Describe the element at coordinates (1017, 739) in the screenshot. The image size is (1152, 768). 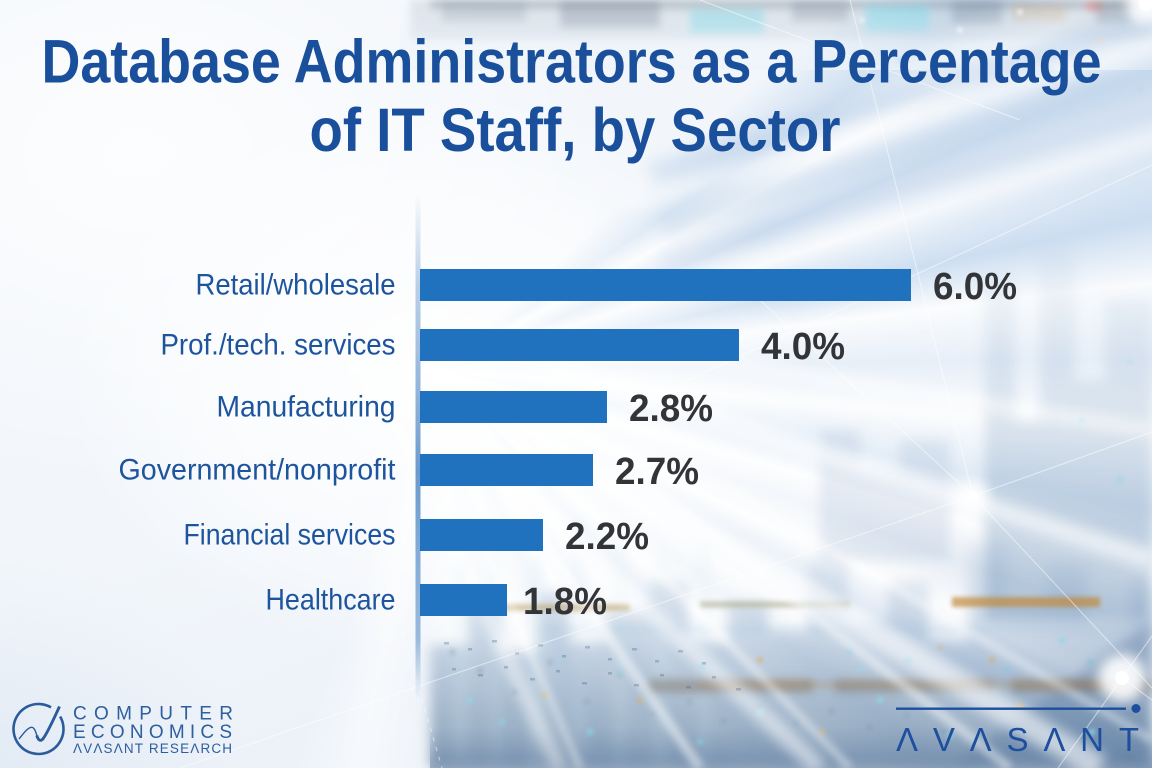
I see `svg-text: ΛVΛSΛNT` at that location.